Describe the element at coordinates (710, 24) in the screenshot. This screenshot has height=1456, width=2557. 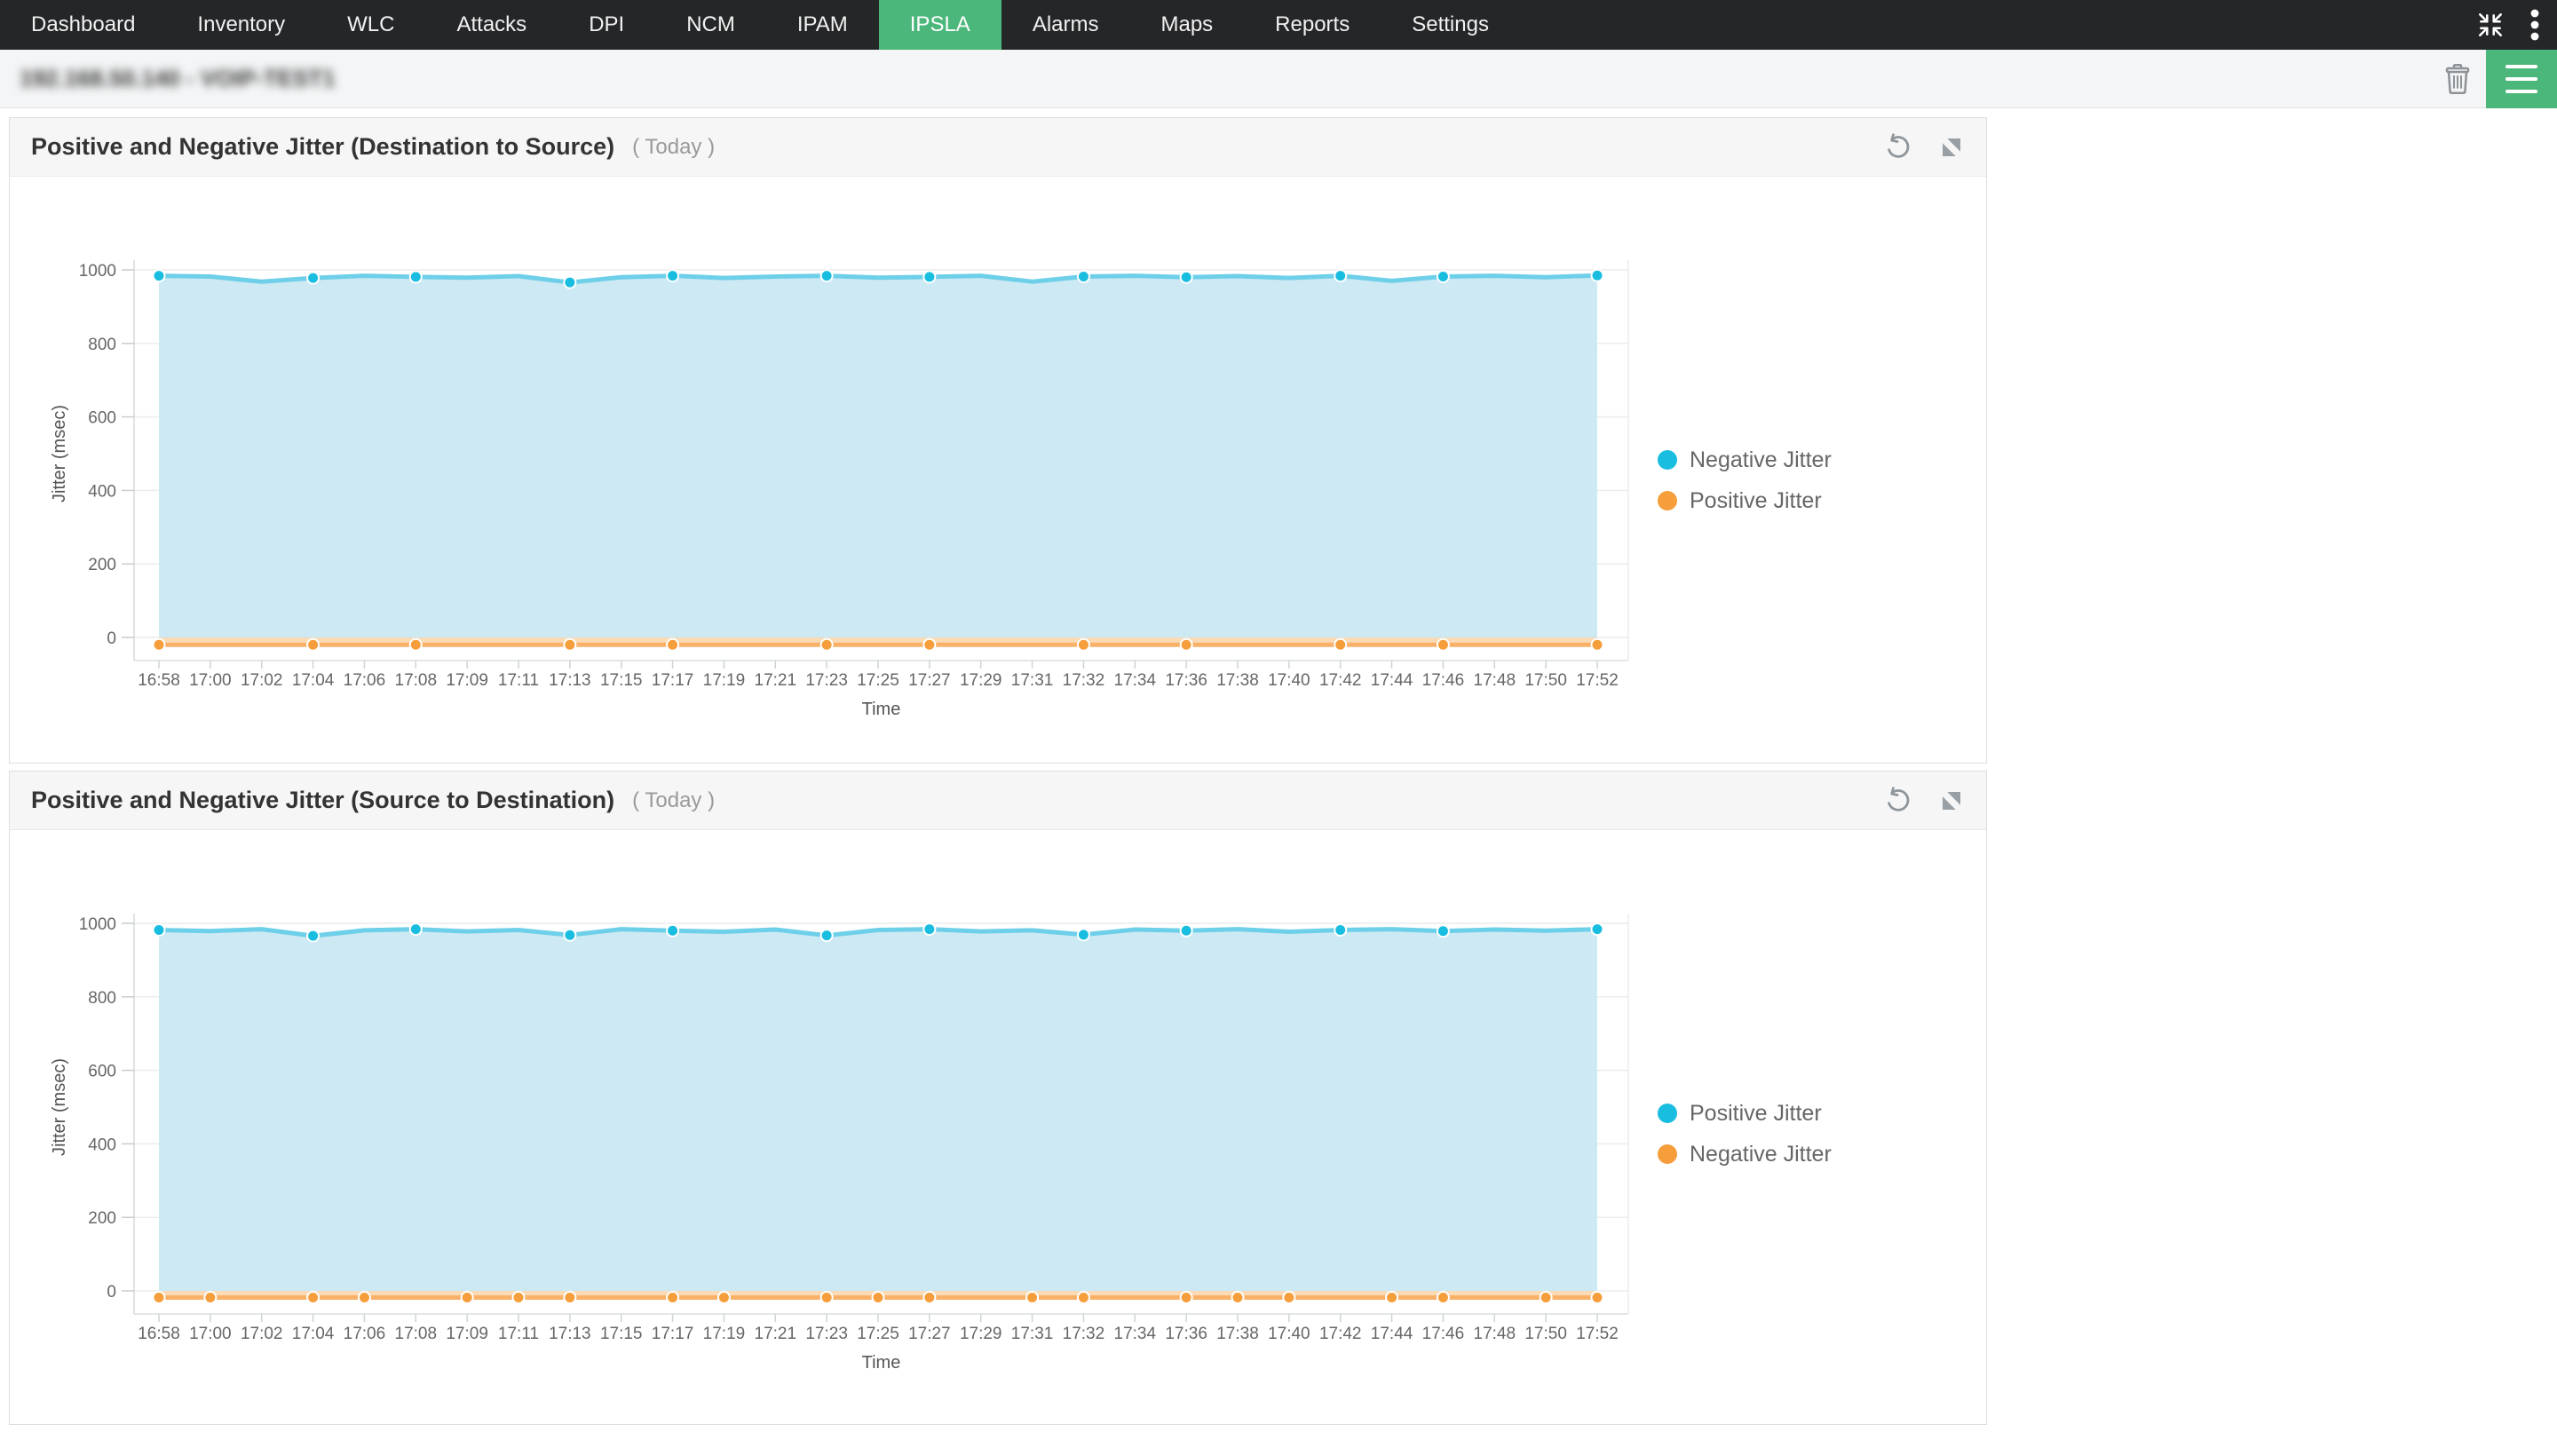
I see `nav-tab-ncm: NCM` at that location.